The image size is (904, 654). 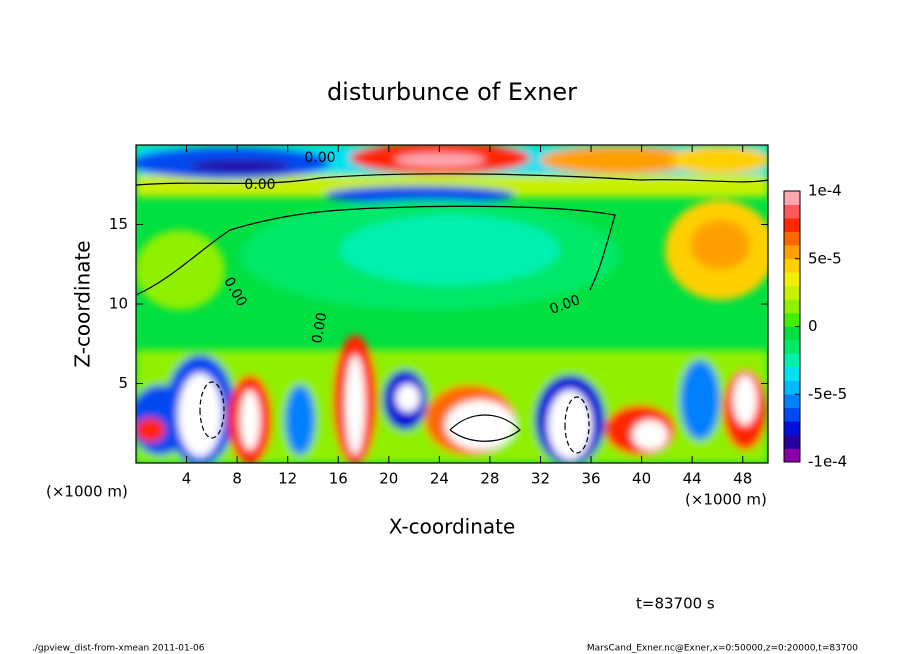 I want to click on y-unit: (×1000 m), so click(x=87, y=492).